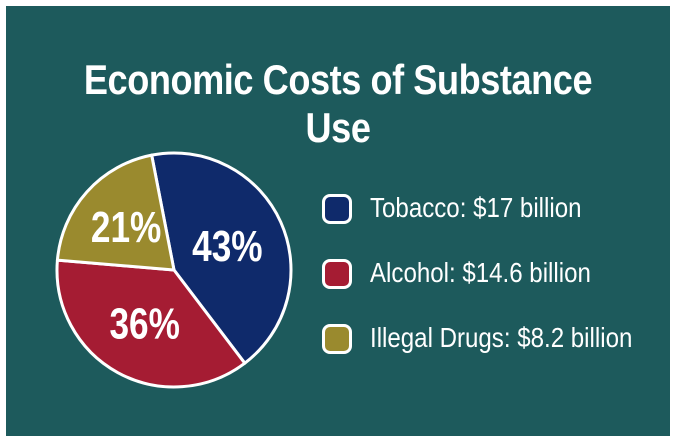 The image size is (676, 442). Describe the element at coordinates (337, 274) in the screenshot. I see `legend-swatch-alcohol` at that location.